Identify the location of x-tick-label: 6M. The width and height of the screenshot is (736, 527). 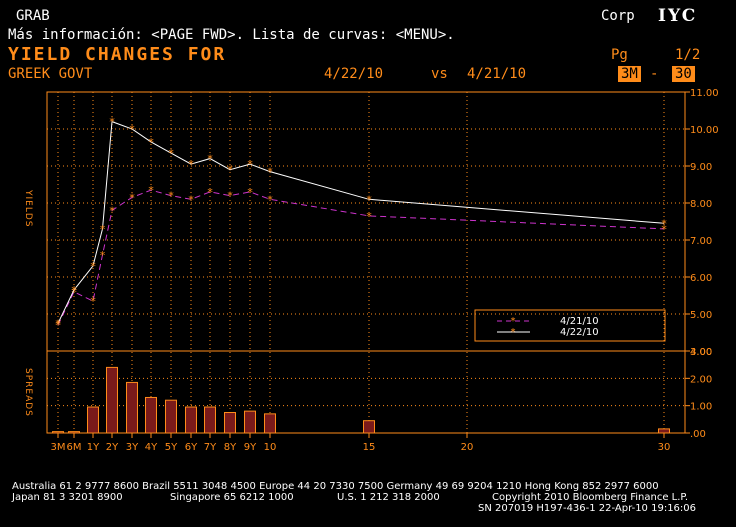
(74, 447).